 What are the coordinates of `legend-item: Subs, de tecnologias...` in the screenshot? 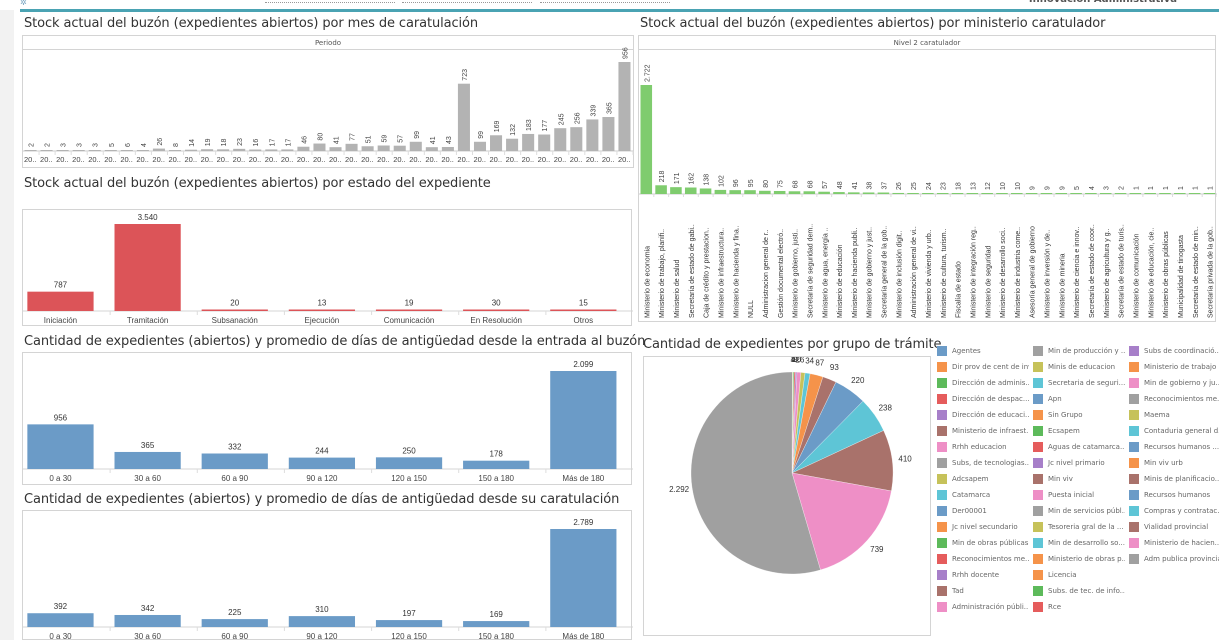 It's located at (983, 463).